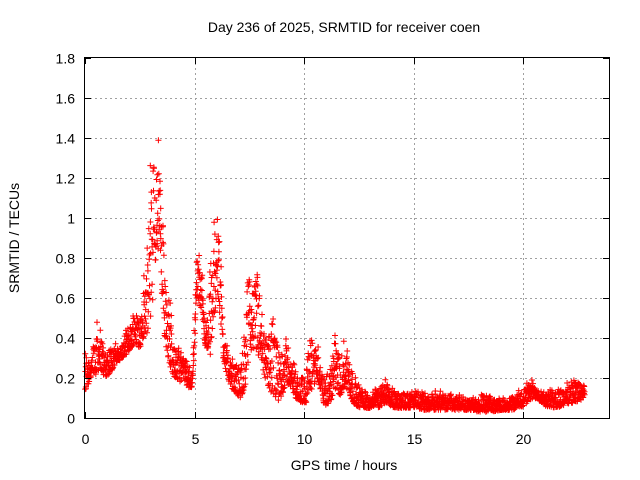 The width and height of the screenshot is (640, 480). Describe the element at coordinates (71, 419) in the screenshot. I see `y-tick-label: 0` at that location.